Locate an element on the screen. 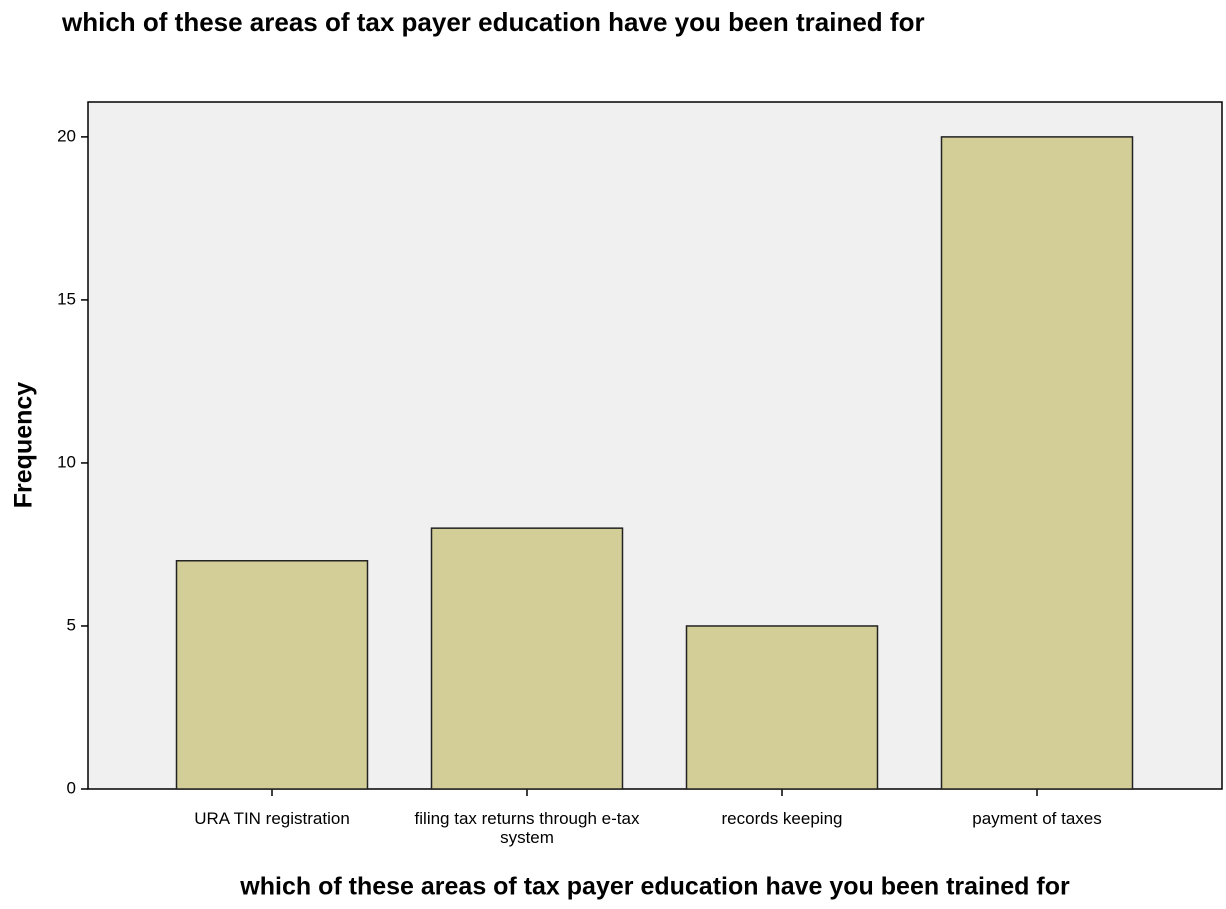  y-tick-label: 0 is located at coordinates (71, 787).